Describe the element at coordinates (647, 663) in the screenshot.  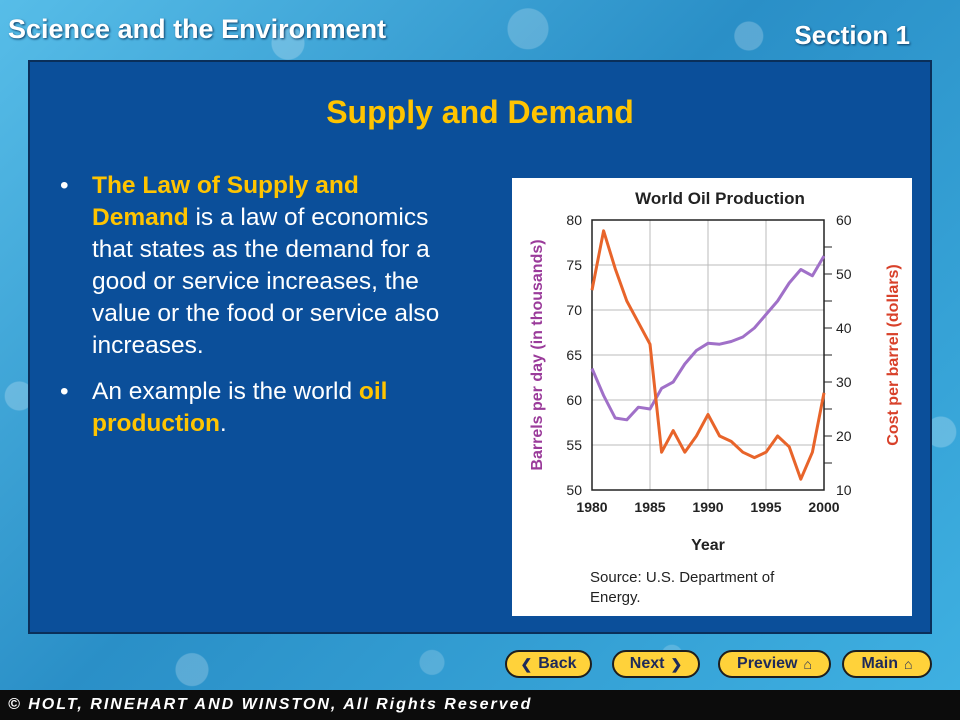
I see `next-label: Next` at that location.